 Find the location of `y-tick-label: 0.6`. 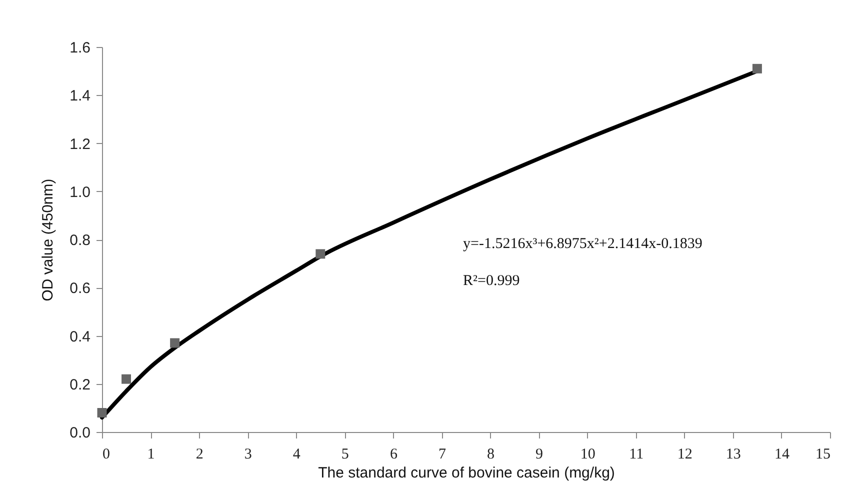

y-tick-label: 0.6 is located at coordinates (80, 289).